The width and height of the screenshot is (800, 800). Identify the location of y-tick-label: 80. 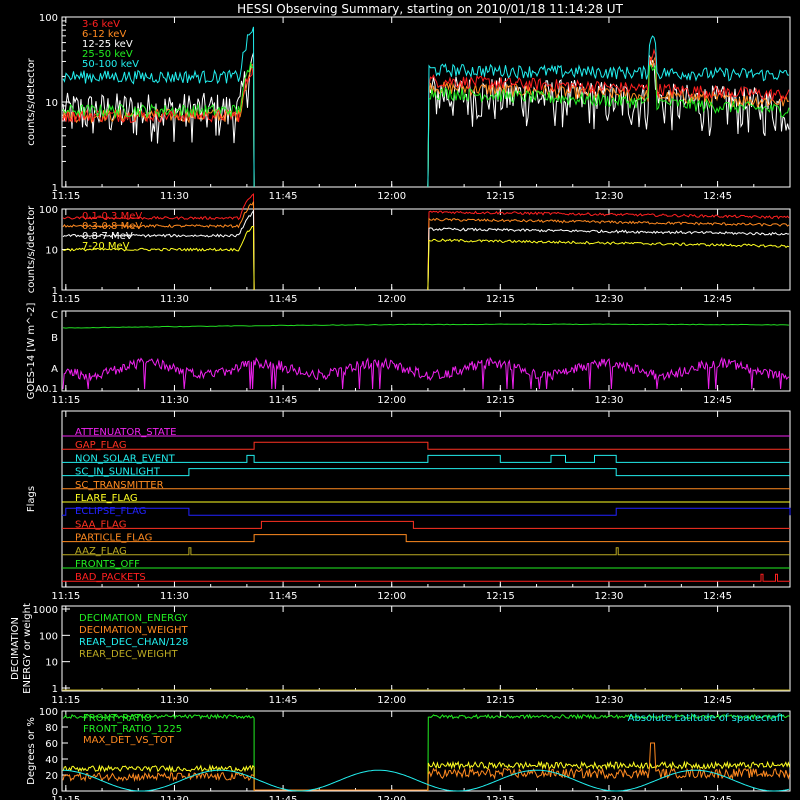
(51, 728).